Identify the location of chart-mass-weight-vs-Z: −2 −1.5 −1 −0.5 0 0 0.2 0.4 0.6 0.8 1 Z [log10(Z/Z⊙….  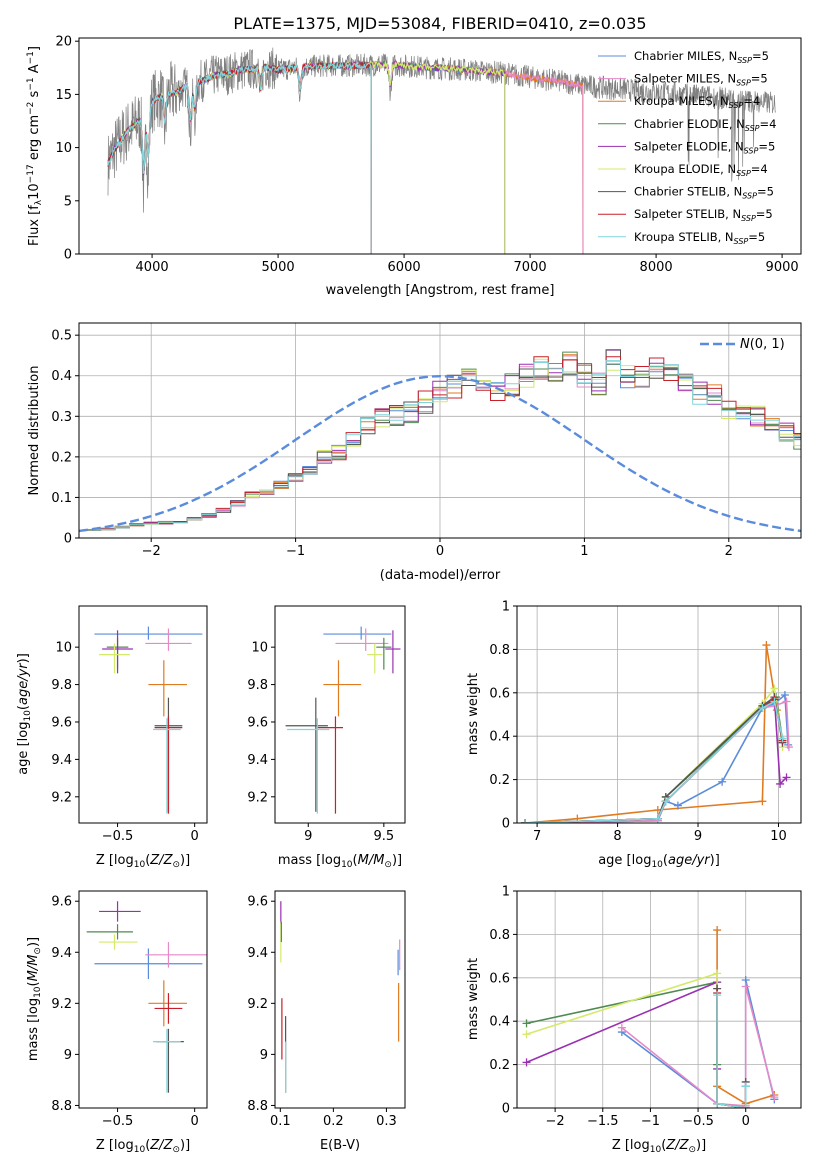
(634, 1020).